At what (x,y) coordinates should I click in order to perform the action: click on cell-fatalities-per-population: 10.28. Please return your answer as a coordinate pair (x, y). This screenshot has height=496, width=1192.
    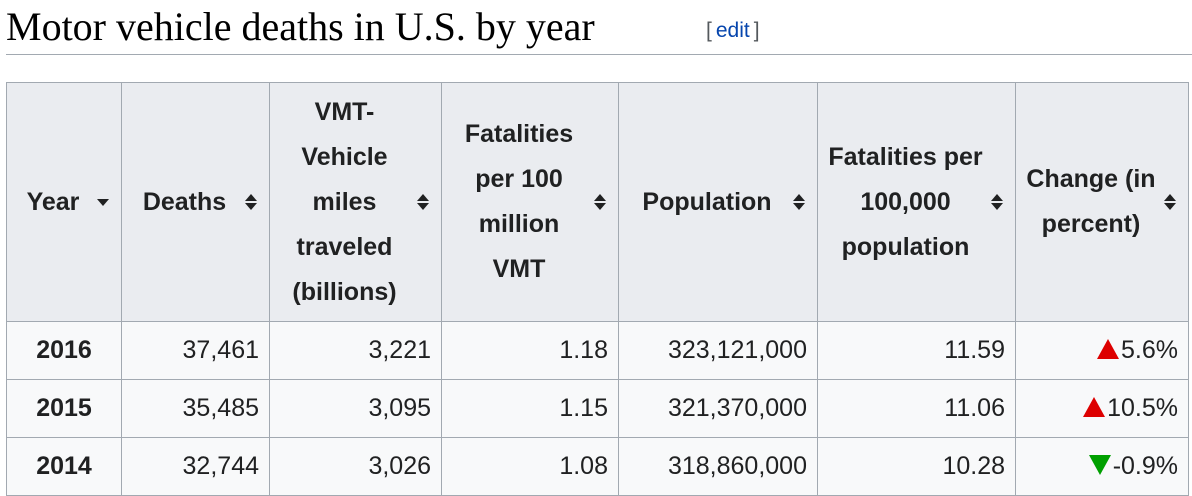
    Looking at the image, I should click on (916, 466).